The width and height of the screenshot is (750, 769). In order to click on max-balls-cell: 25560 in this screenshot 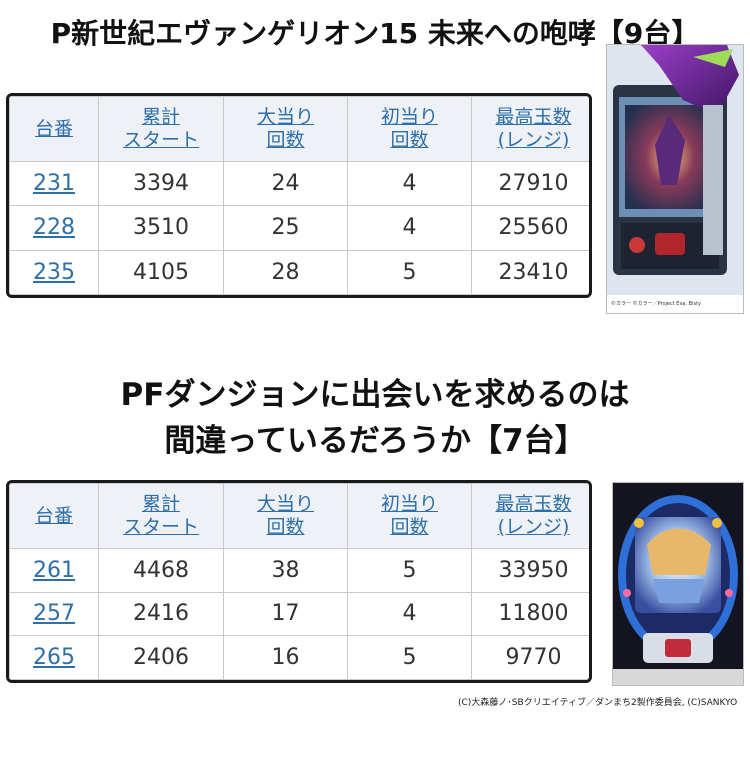, I will do `click(530, 228)`.